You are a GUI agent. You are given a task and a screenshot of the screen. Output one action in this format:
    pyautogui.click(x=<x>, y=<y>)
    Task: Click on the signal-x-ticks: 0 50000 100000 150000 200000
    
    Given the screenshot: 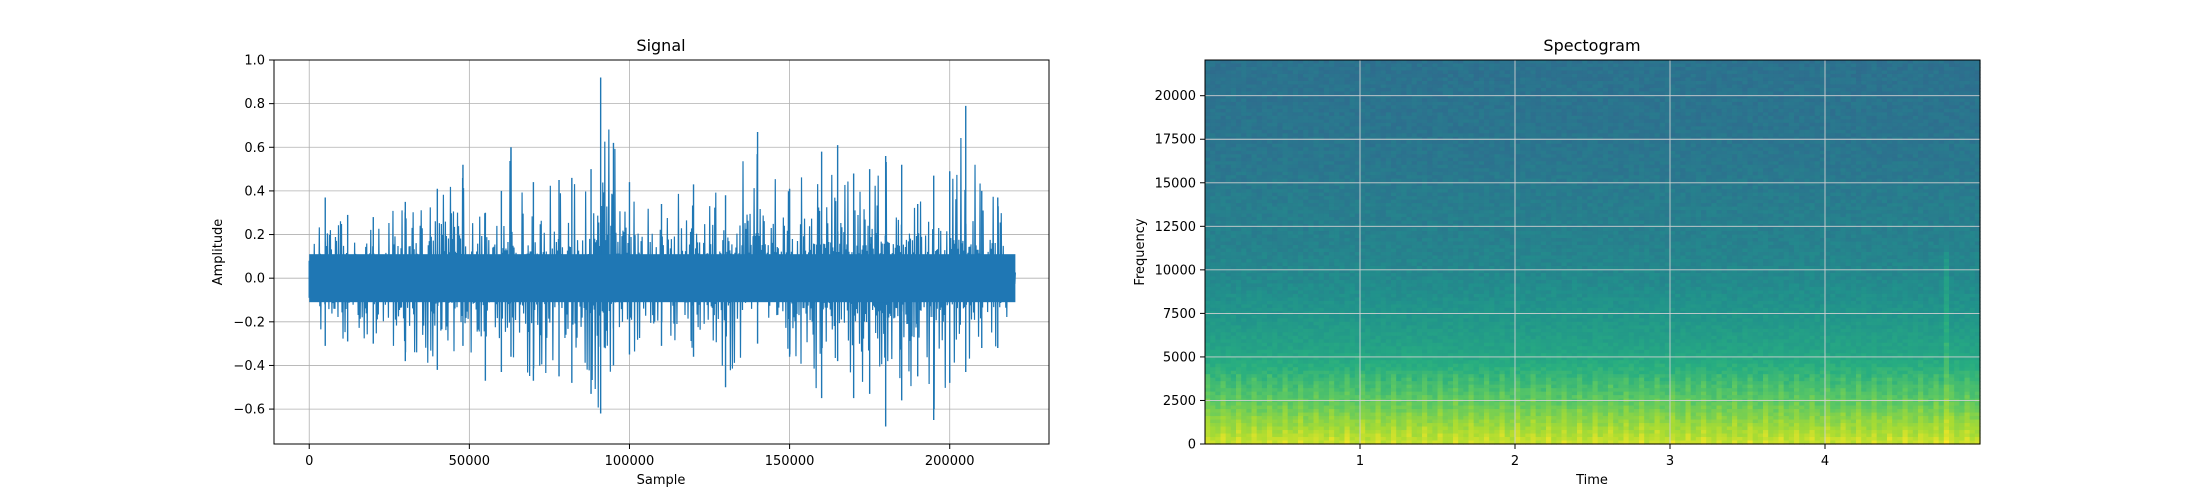 What is the action you would take?
    pyautogui.click(x=639, y=456)
    